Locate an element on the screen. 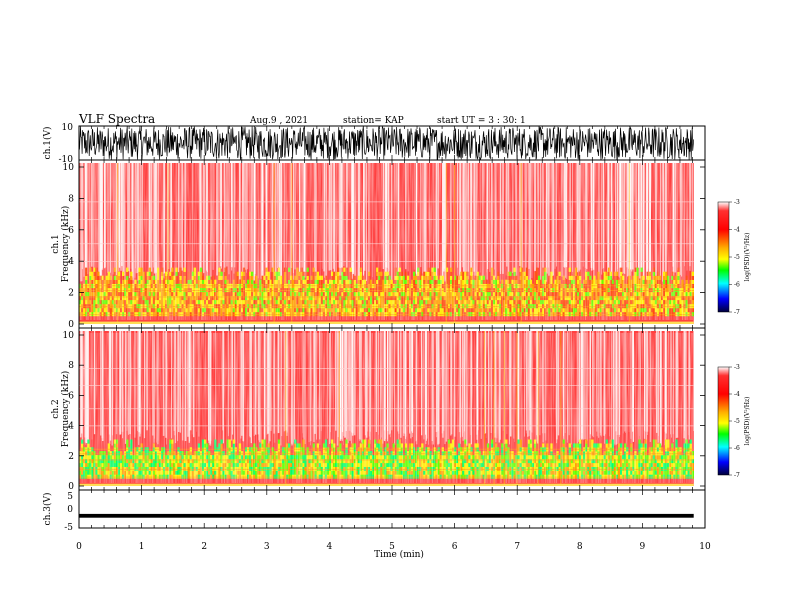 This screenshot has width=792, height=612. yt1-label: 4 is located at coordinates (71, 262).